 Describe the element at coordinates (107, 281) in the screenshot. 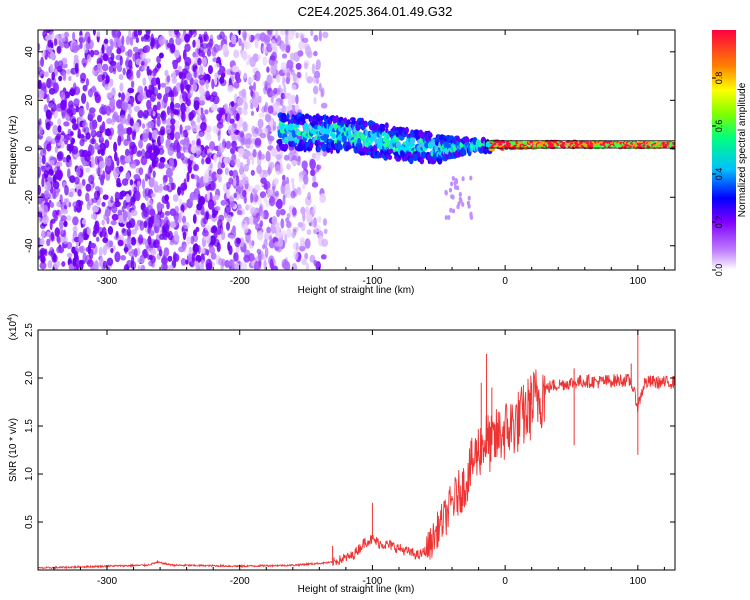

I see `spectrogram-x-tick-label: -300` at that location.